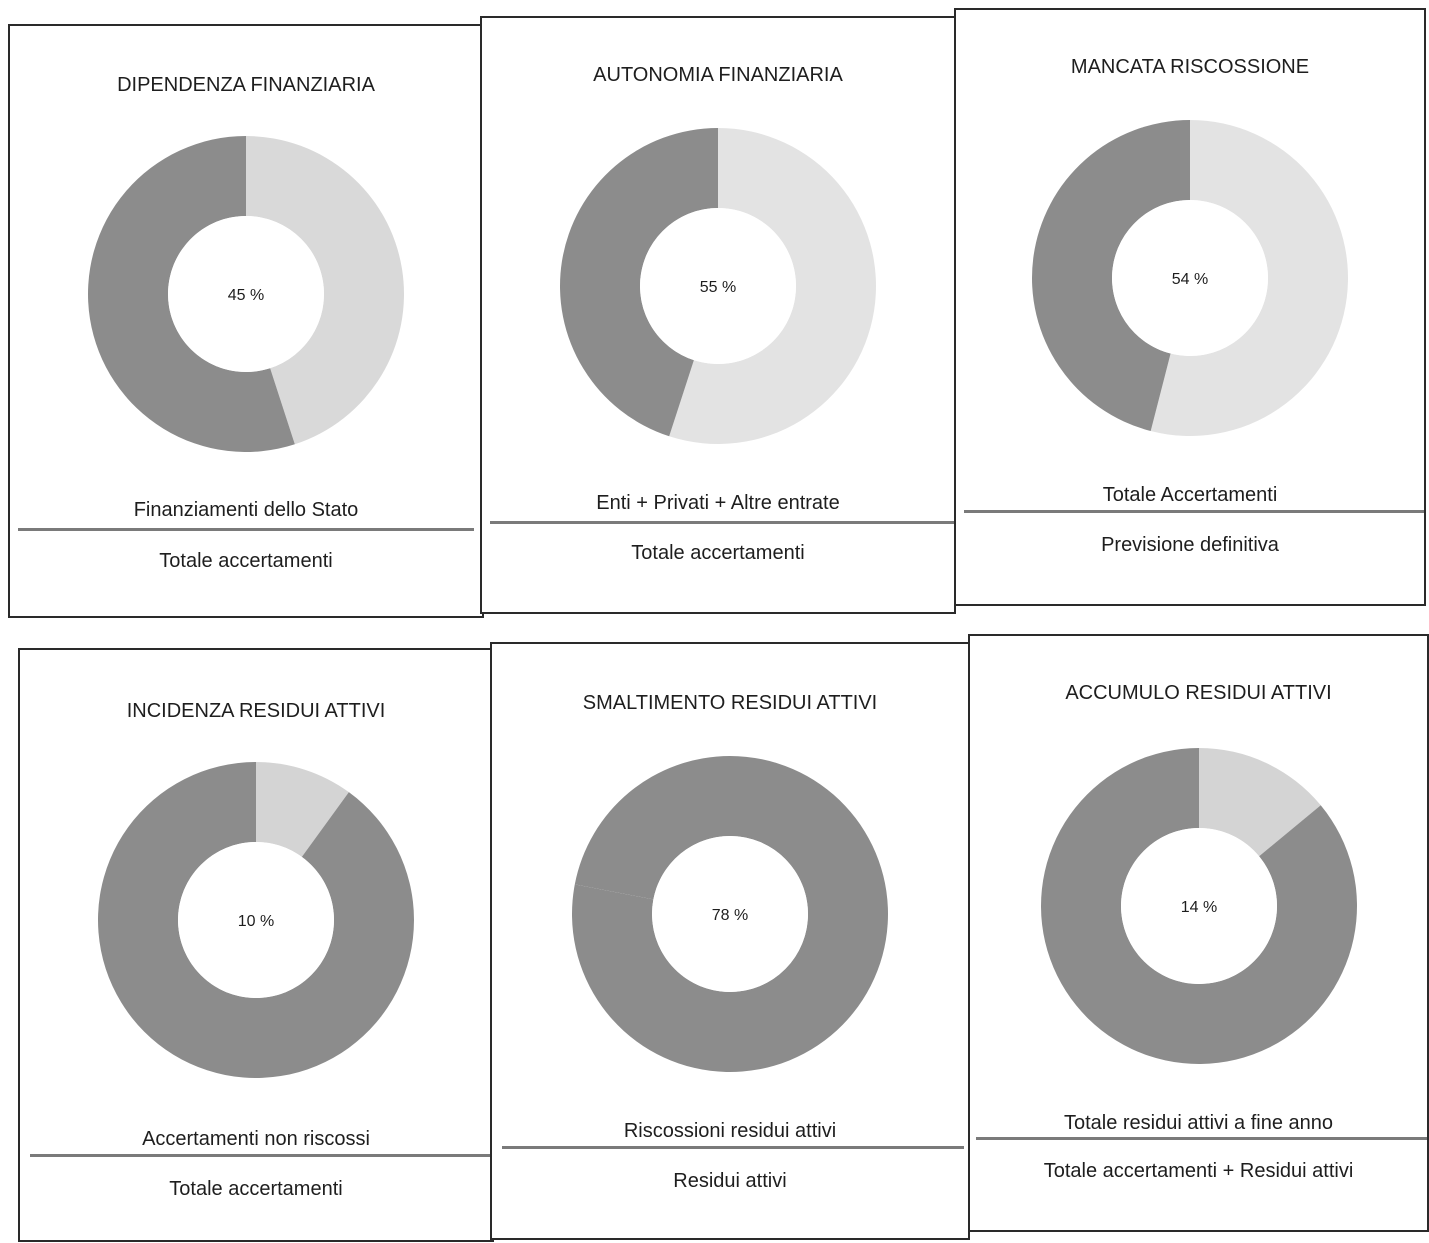 This screenshot has height=1243, width=1429. What do you see at coordinates (256, 711) in the screenshot?
I see `chart-title: INCIDENZA RESIDUI ATTIVI` at bounding box center [256, 711].